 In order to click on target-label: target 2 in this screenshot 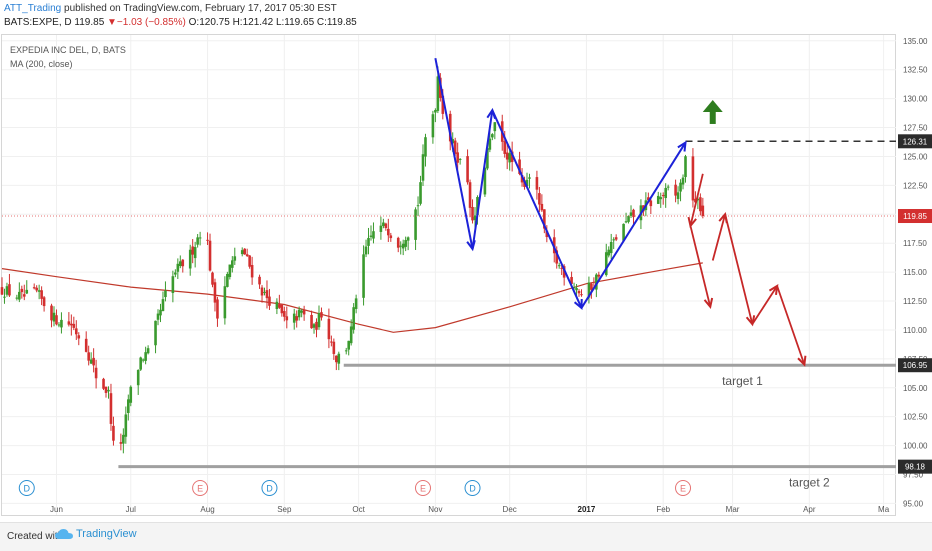, I will do `click(809, 483)`.